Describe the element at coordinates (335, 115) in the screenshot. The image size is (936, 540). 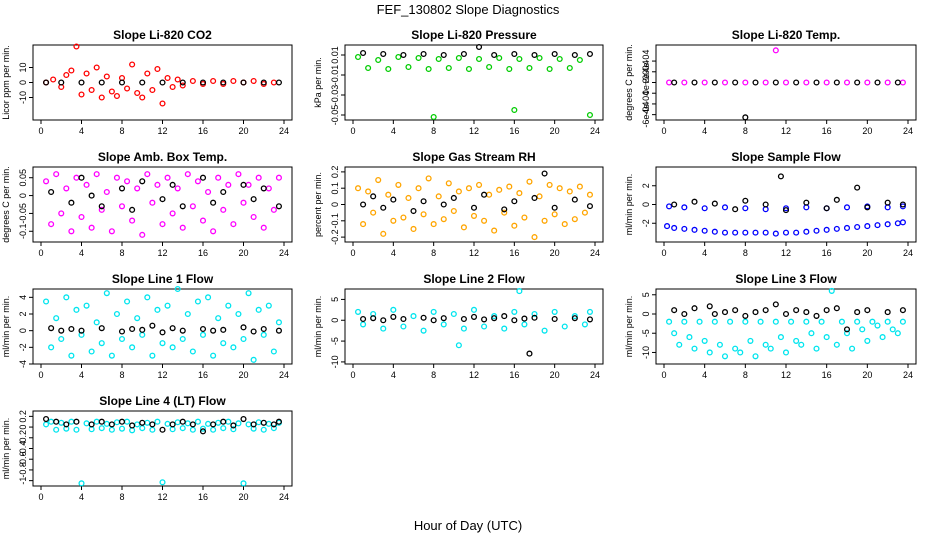
I see `y-tick-label: -0.05` at that location.